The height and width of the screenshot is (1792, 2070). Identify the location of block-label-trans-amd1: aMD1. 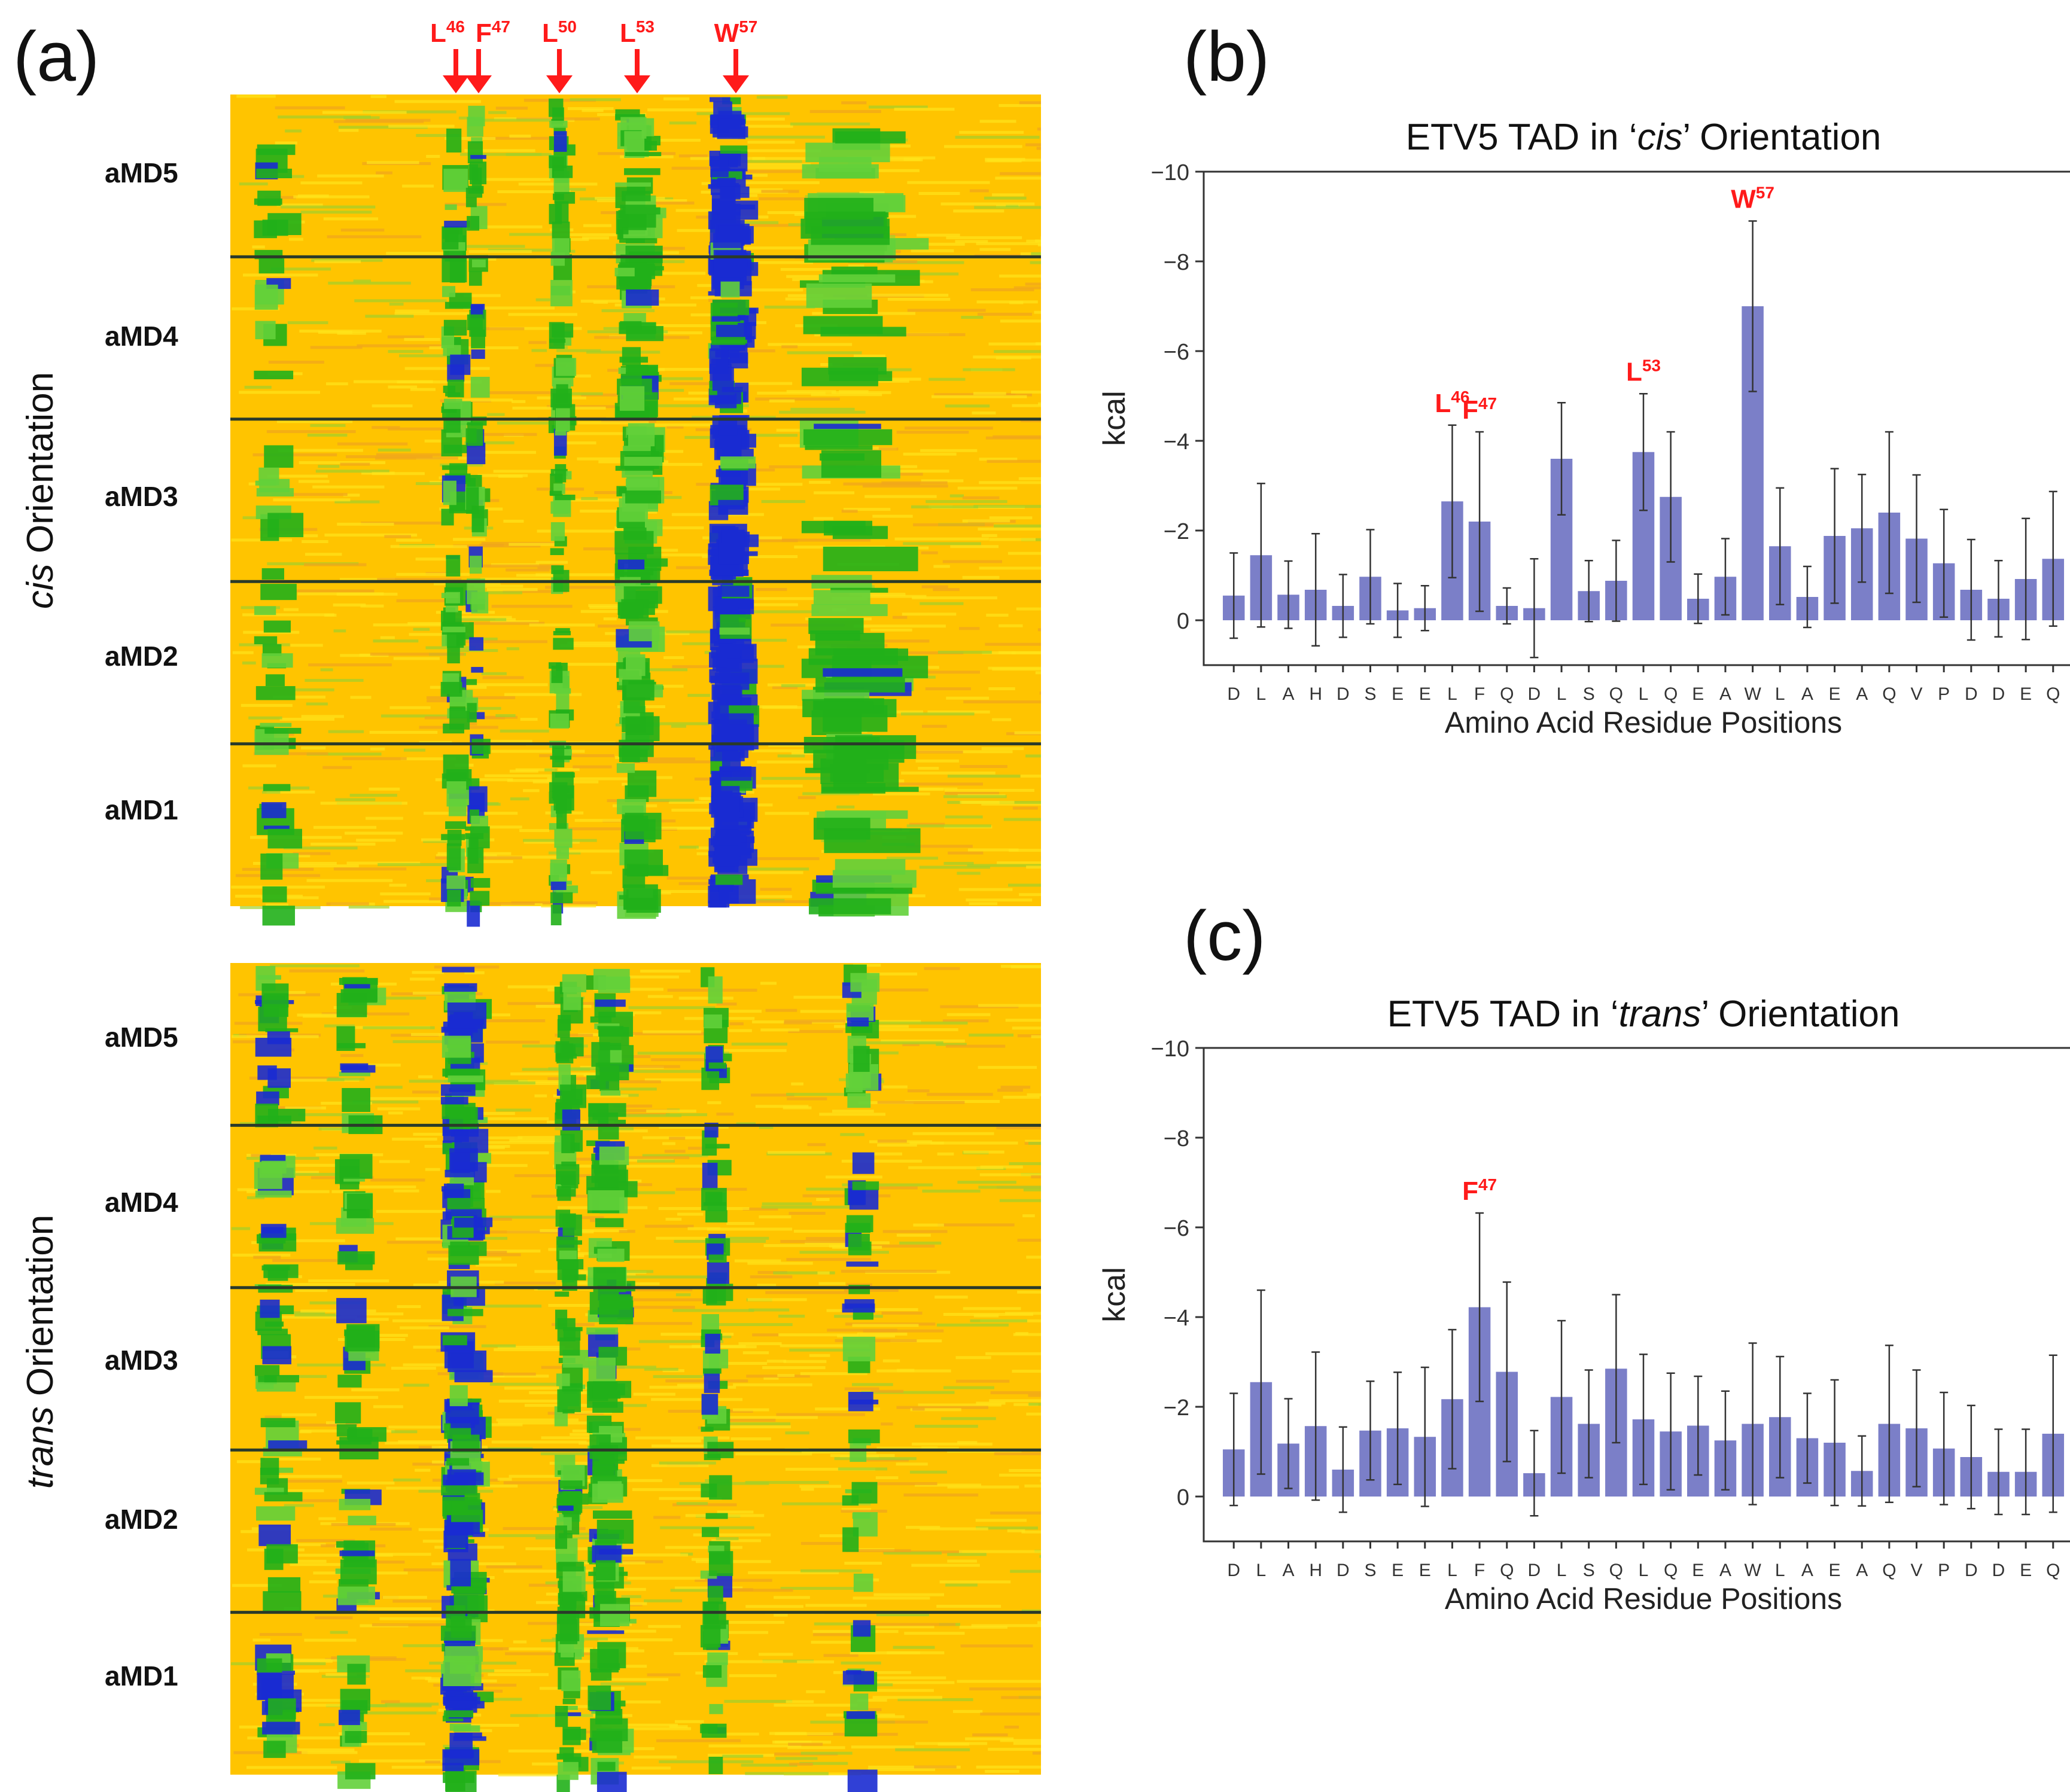
(141, 1676).